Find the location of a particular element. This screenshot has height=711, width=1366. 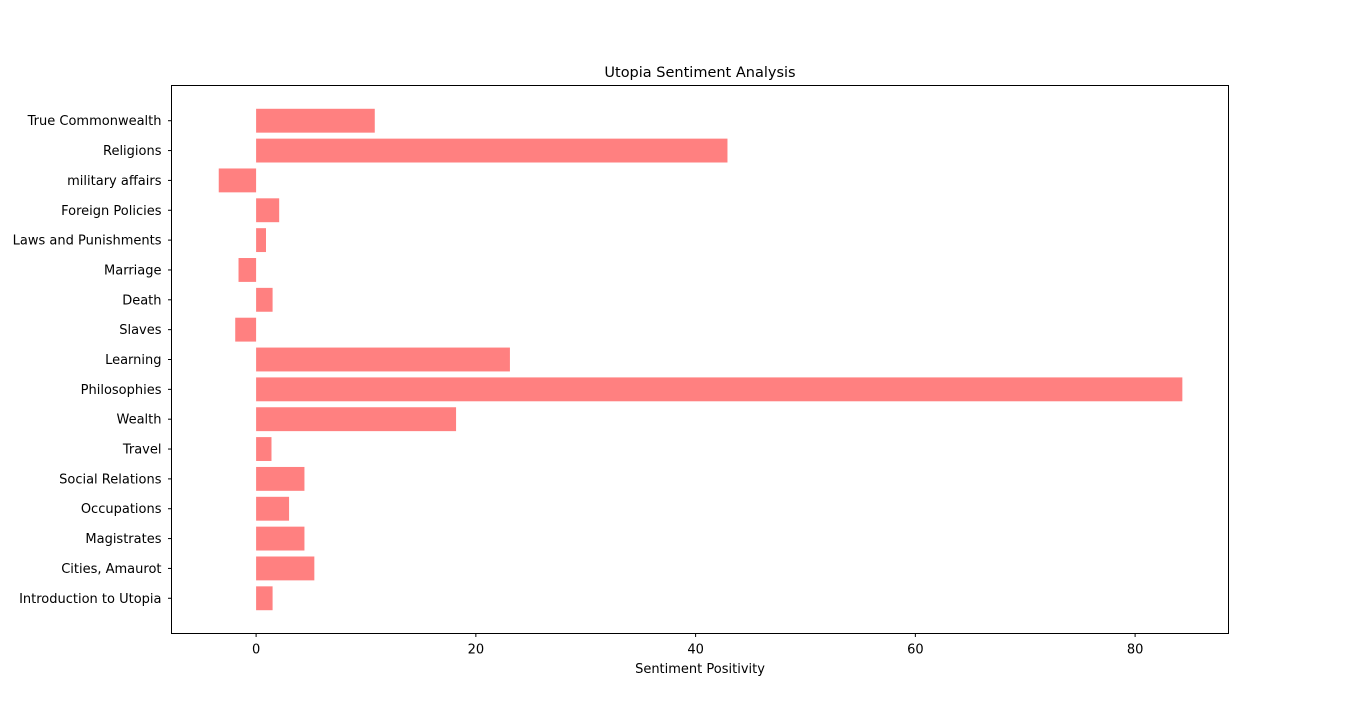

bar-magistrates is located at coordinates (280, 538).